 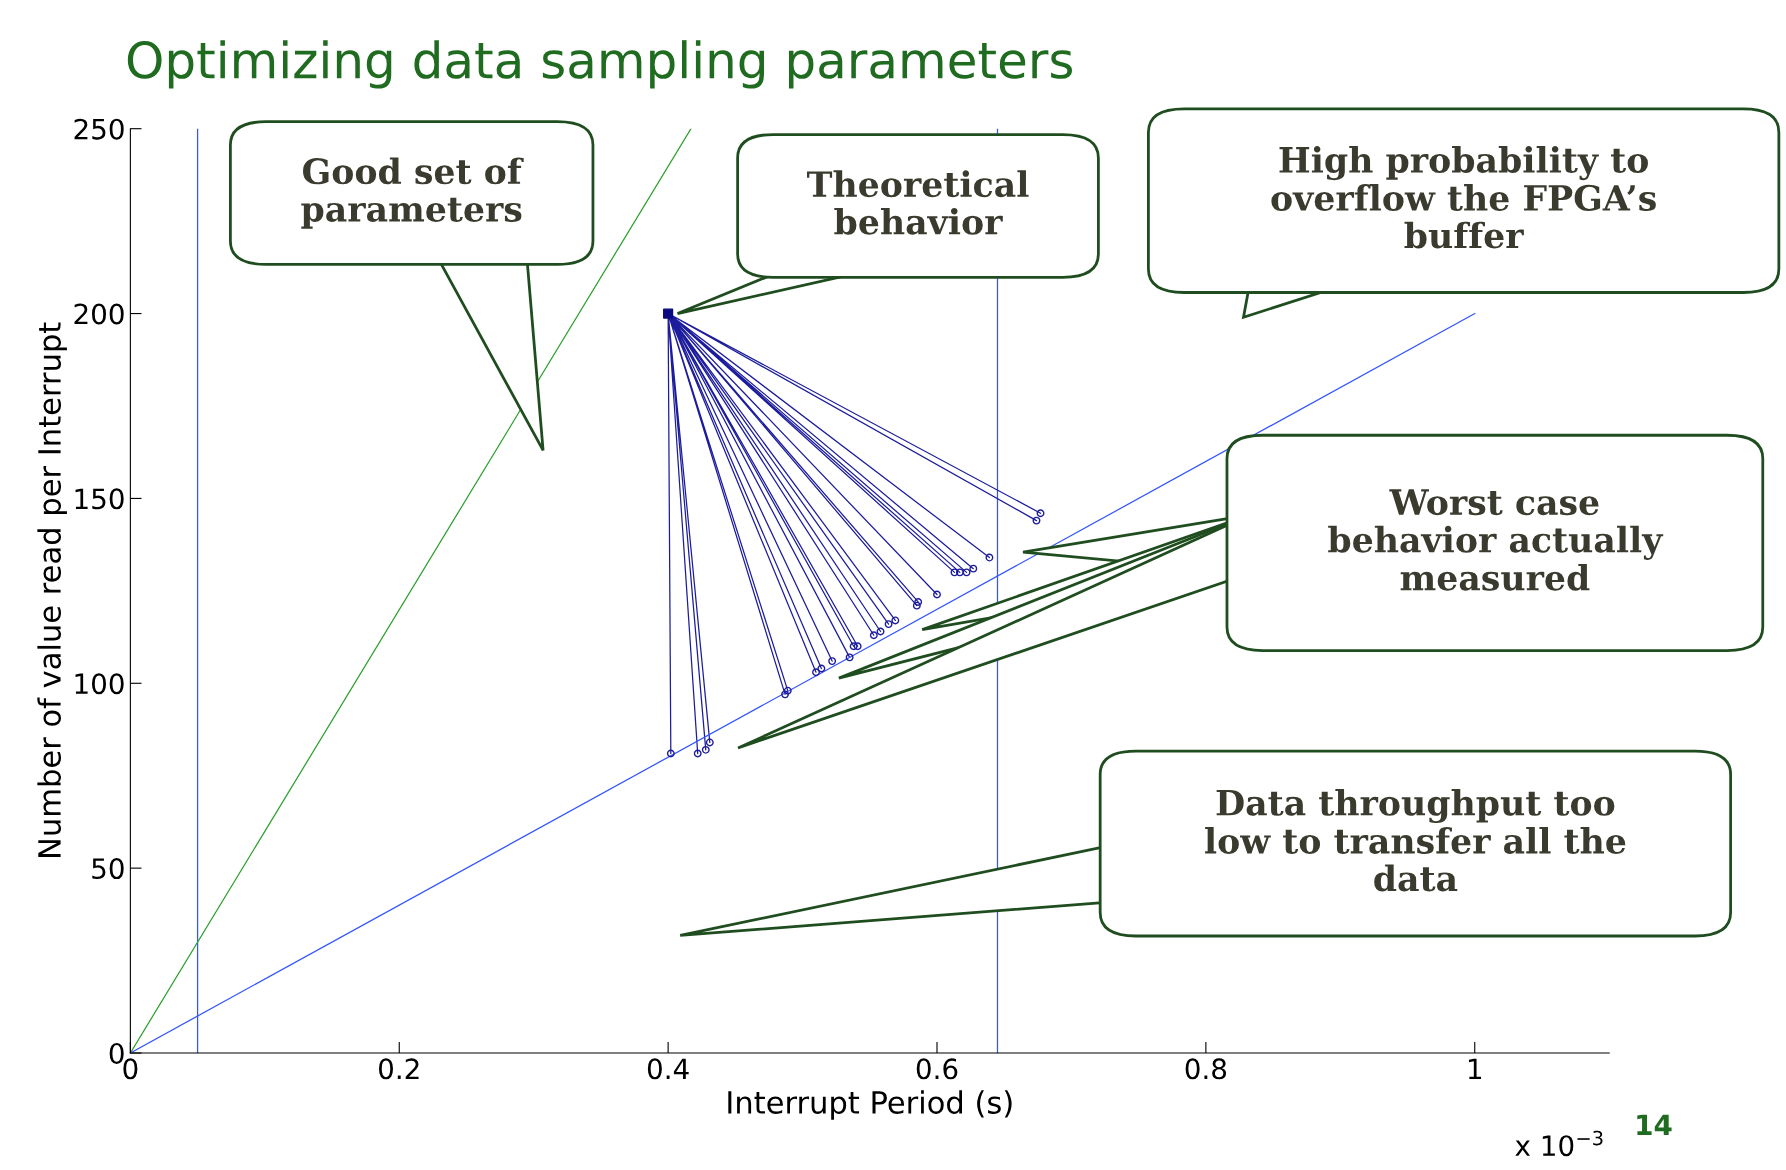 I want to click on x-tick-label: 0.8, so click(x=1206, y=1069).